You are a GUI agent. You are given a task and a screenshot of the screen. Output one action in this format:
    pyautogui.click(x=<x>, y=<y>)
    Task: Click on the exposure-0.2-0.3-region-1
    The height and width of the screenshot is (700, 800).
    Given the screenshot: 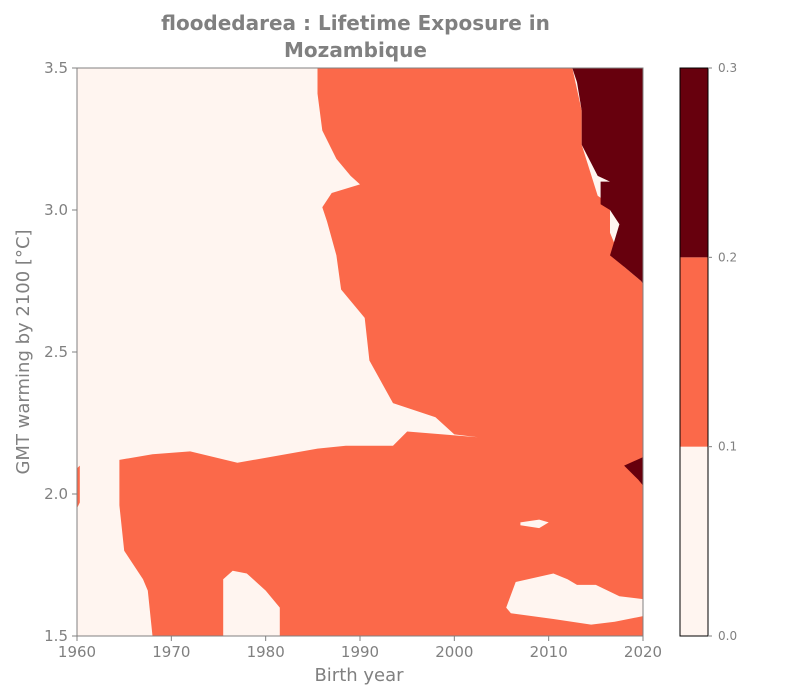 What is the action you would take?
    pyautogui.click(x=607, y=176)
    